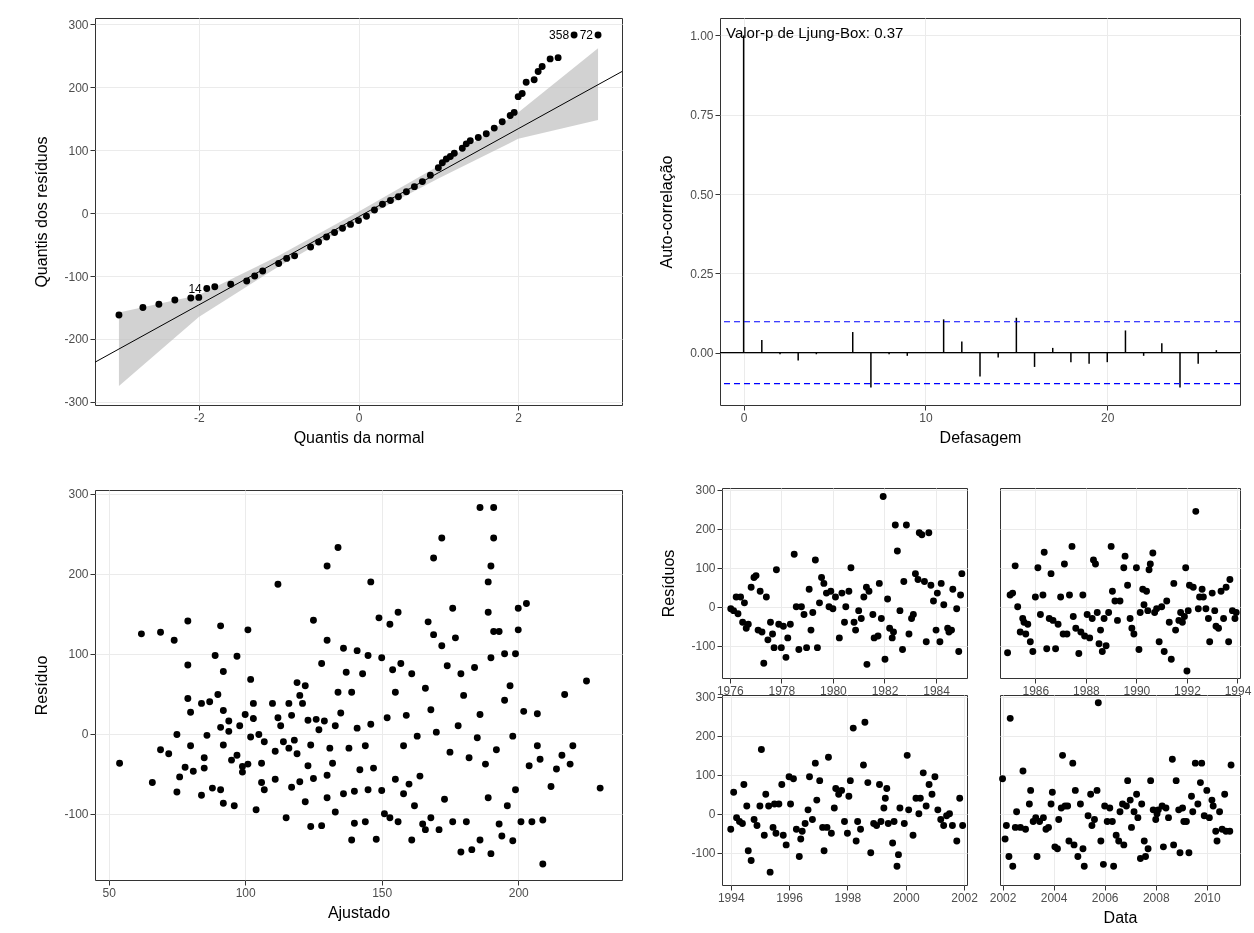 The image size is (1254, 933). Describe the element at coordinates (980, 437) in the screenshot. I see `x-axis-title: Defasagem` at that location.